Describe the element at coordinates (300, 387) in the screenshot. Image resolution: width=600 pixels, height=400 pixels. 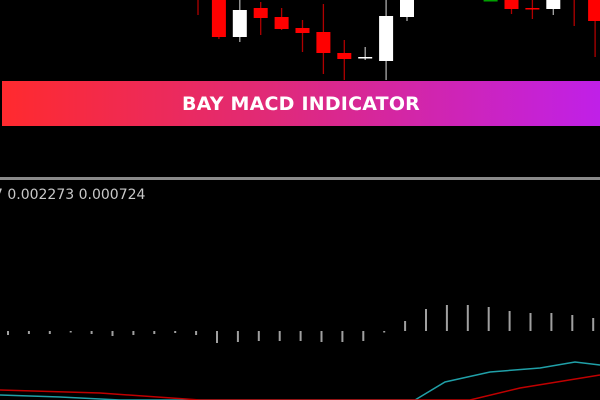
I see `signal-line` at that location.